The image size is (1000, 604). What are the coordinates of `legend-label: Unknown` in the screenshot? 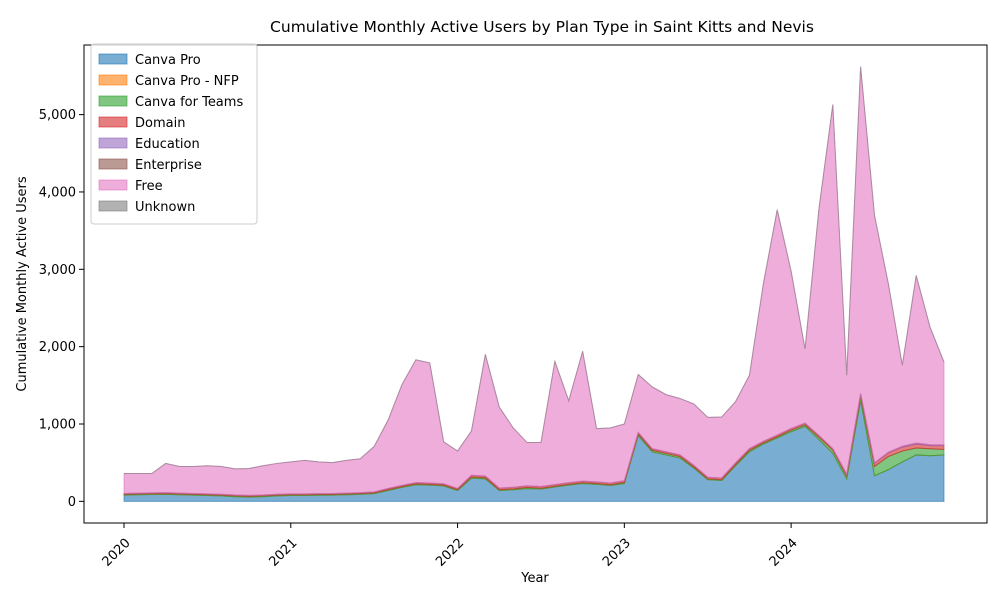 It's located at (165, 207).